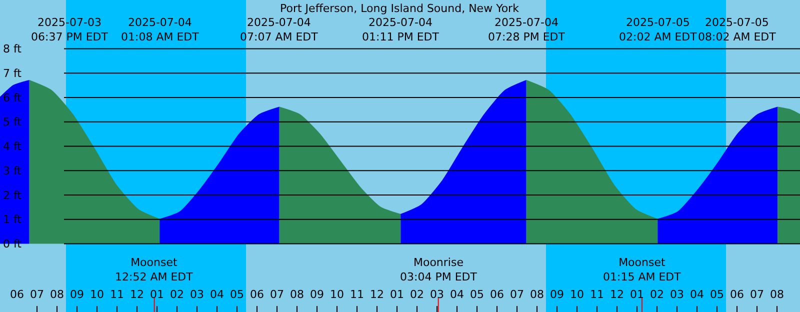  Describe the element at coordinates (12, 49) in the screenshot. I see `y-tick-label: 8 ft` at that location.